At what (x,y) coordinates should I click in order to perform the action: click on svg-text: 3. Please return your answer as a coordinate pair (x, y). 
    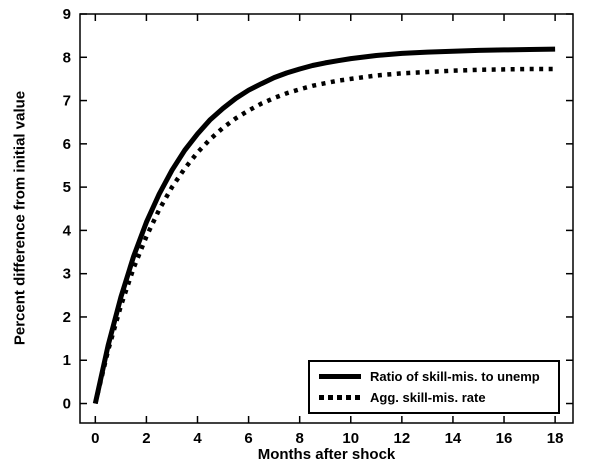
    Looking at the image, I should click on (67, 274).